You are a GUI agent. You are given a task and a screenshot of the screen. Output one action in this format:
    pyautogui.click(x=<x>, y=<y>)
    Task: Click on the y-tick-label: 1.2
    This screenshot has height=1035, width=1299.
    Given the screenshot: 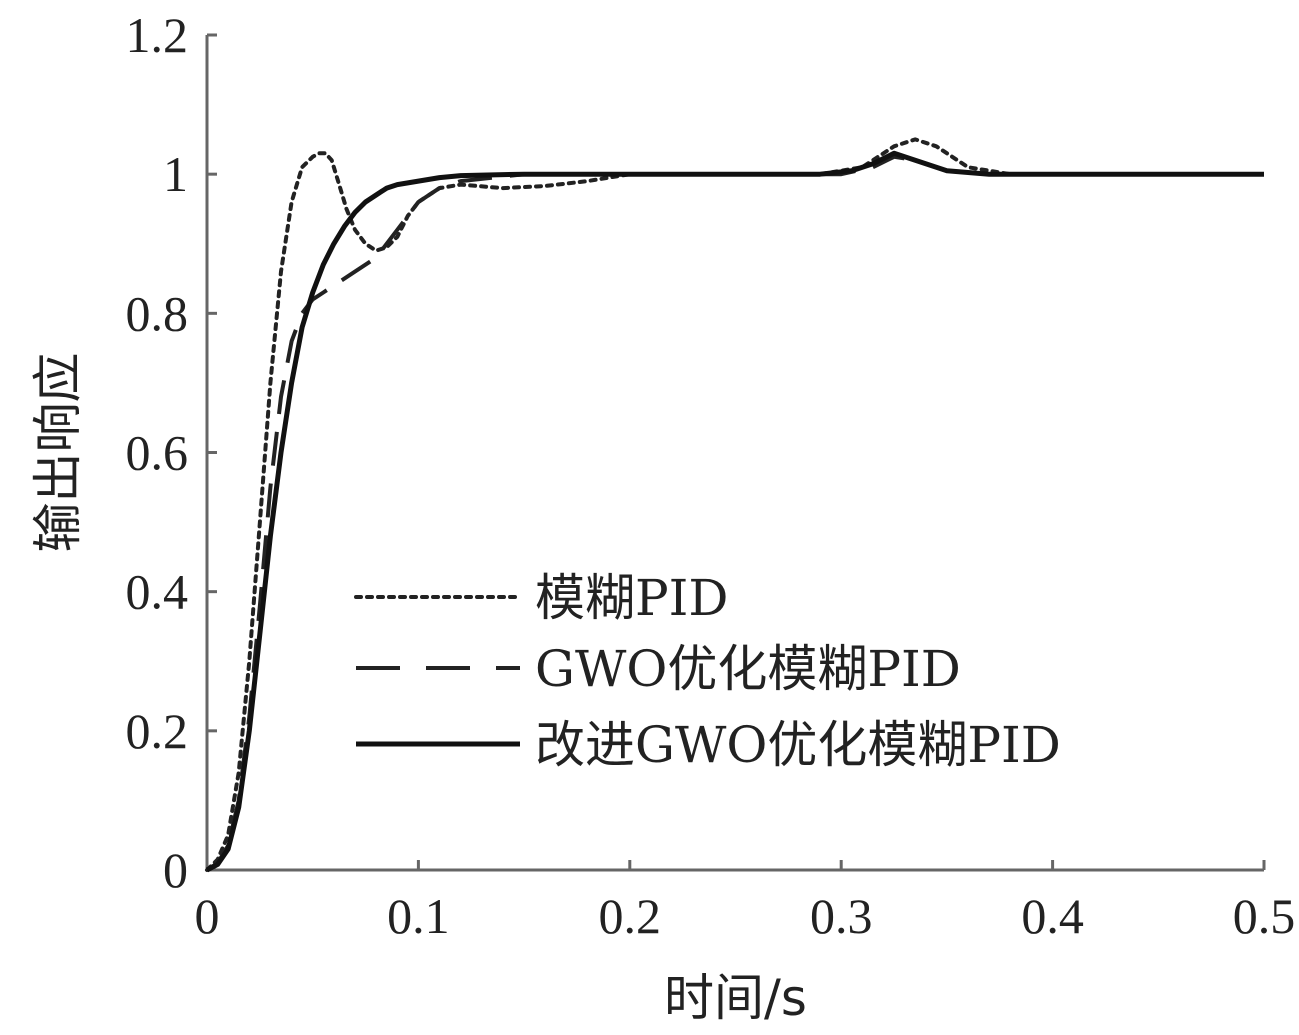 What is the action you would take?
    pyautogui.click(x=157, y=35)
    